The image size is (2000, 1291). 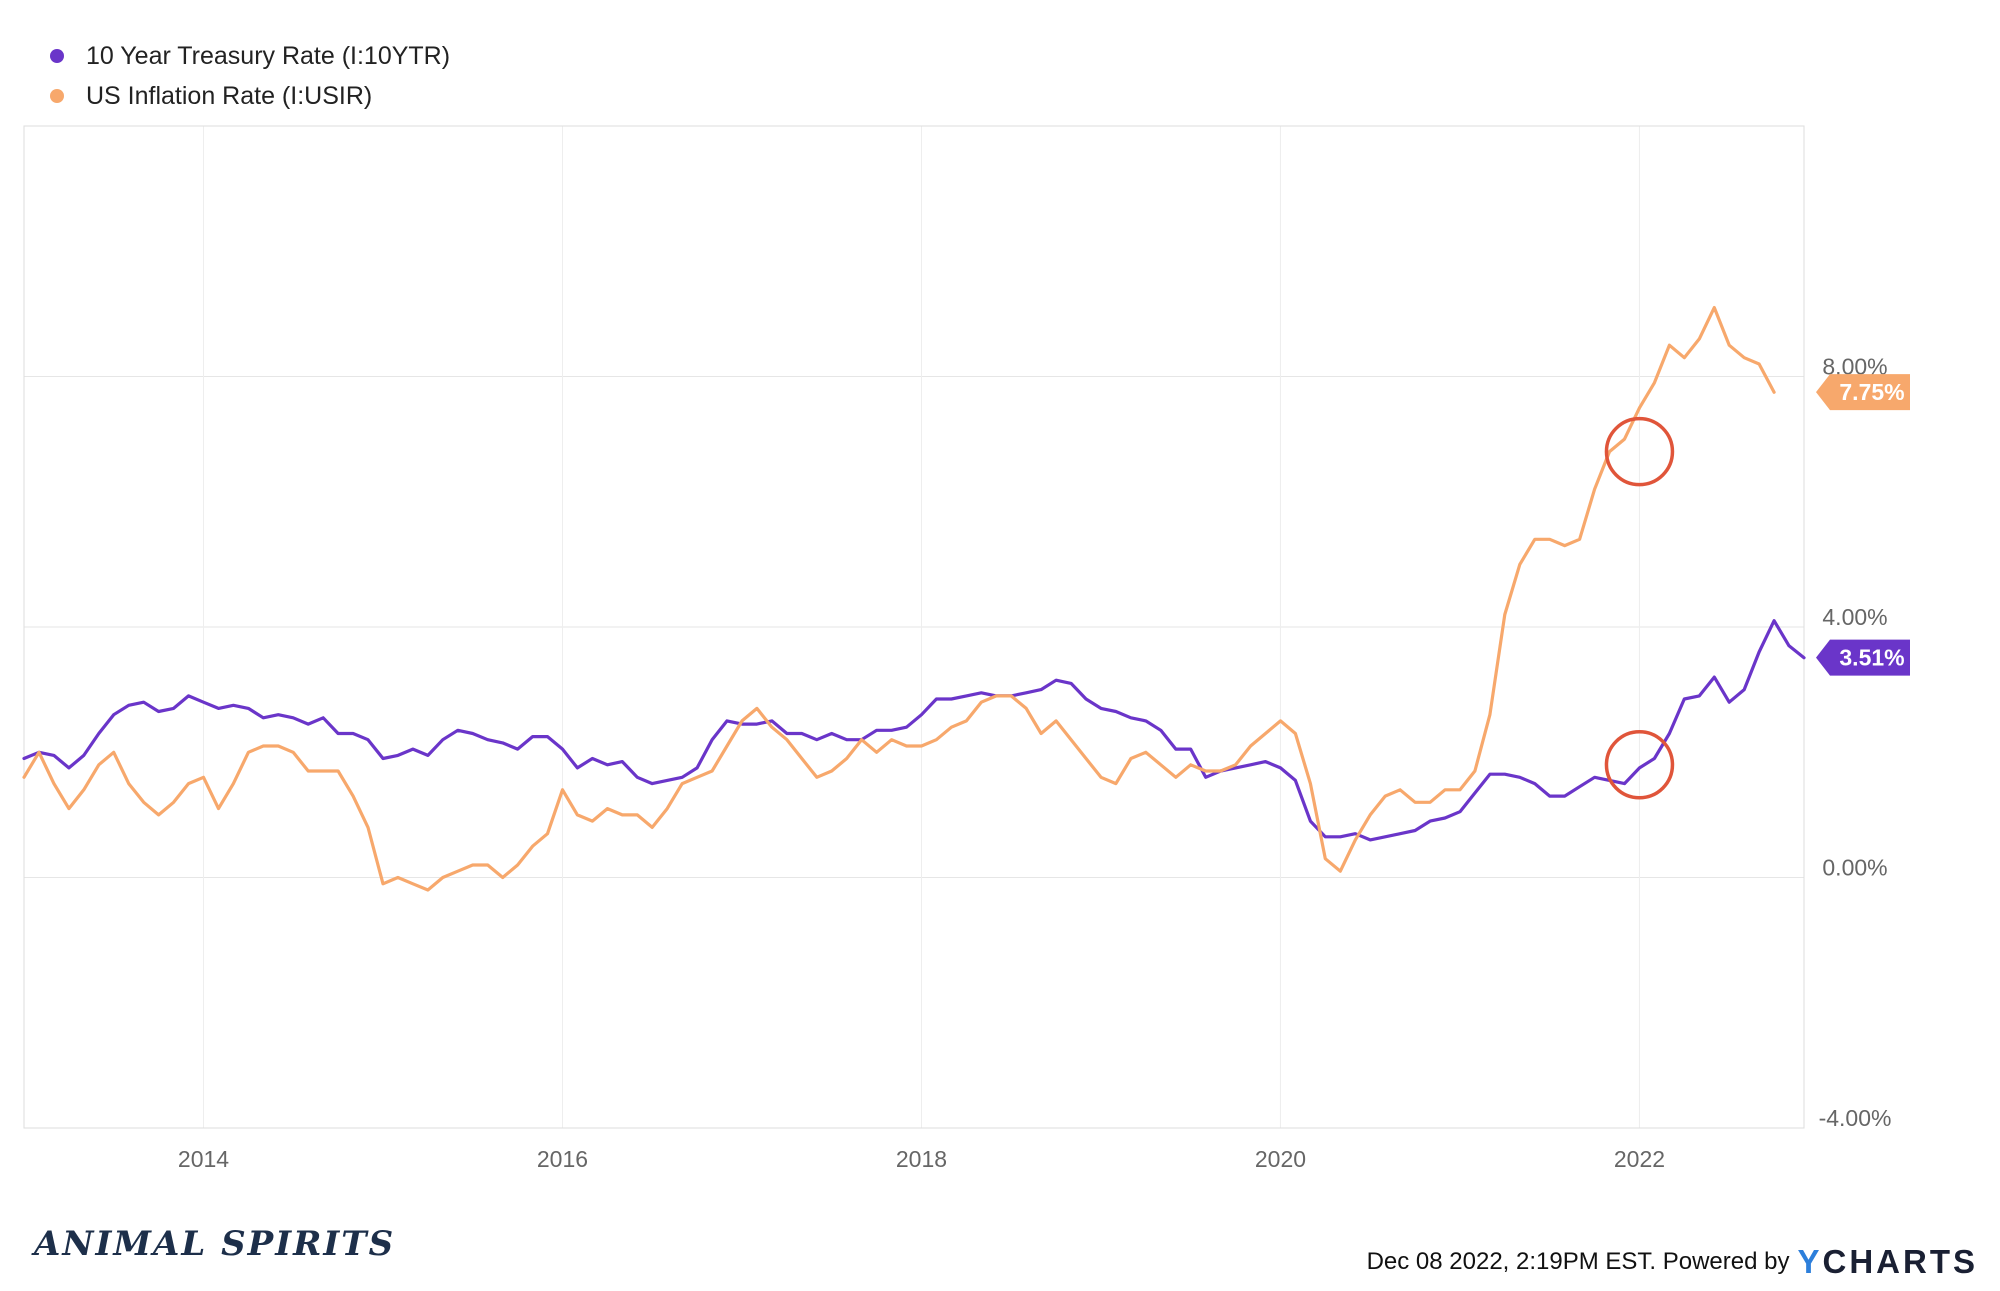 I want to click on x-tick-label: 2022, so click(x=1639, y=1159).